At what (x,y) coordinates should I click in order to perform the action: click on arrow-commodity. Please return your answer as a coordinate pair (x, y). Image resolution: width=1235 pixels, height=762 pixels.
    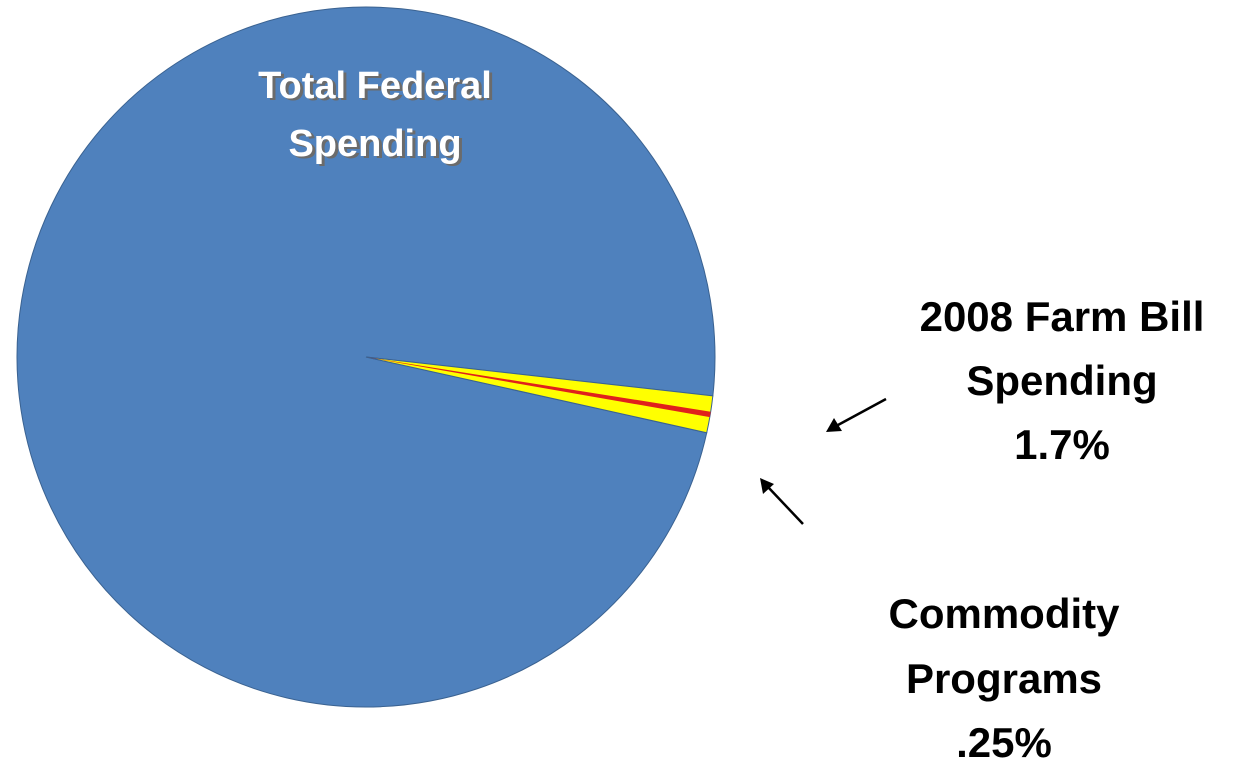
    Looking at the image, I should click on (782, 501).